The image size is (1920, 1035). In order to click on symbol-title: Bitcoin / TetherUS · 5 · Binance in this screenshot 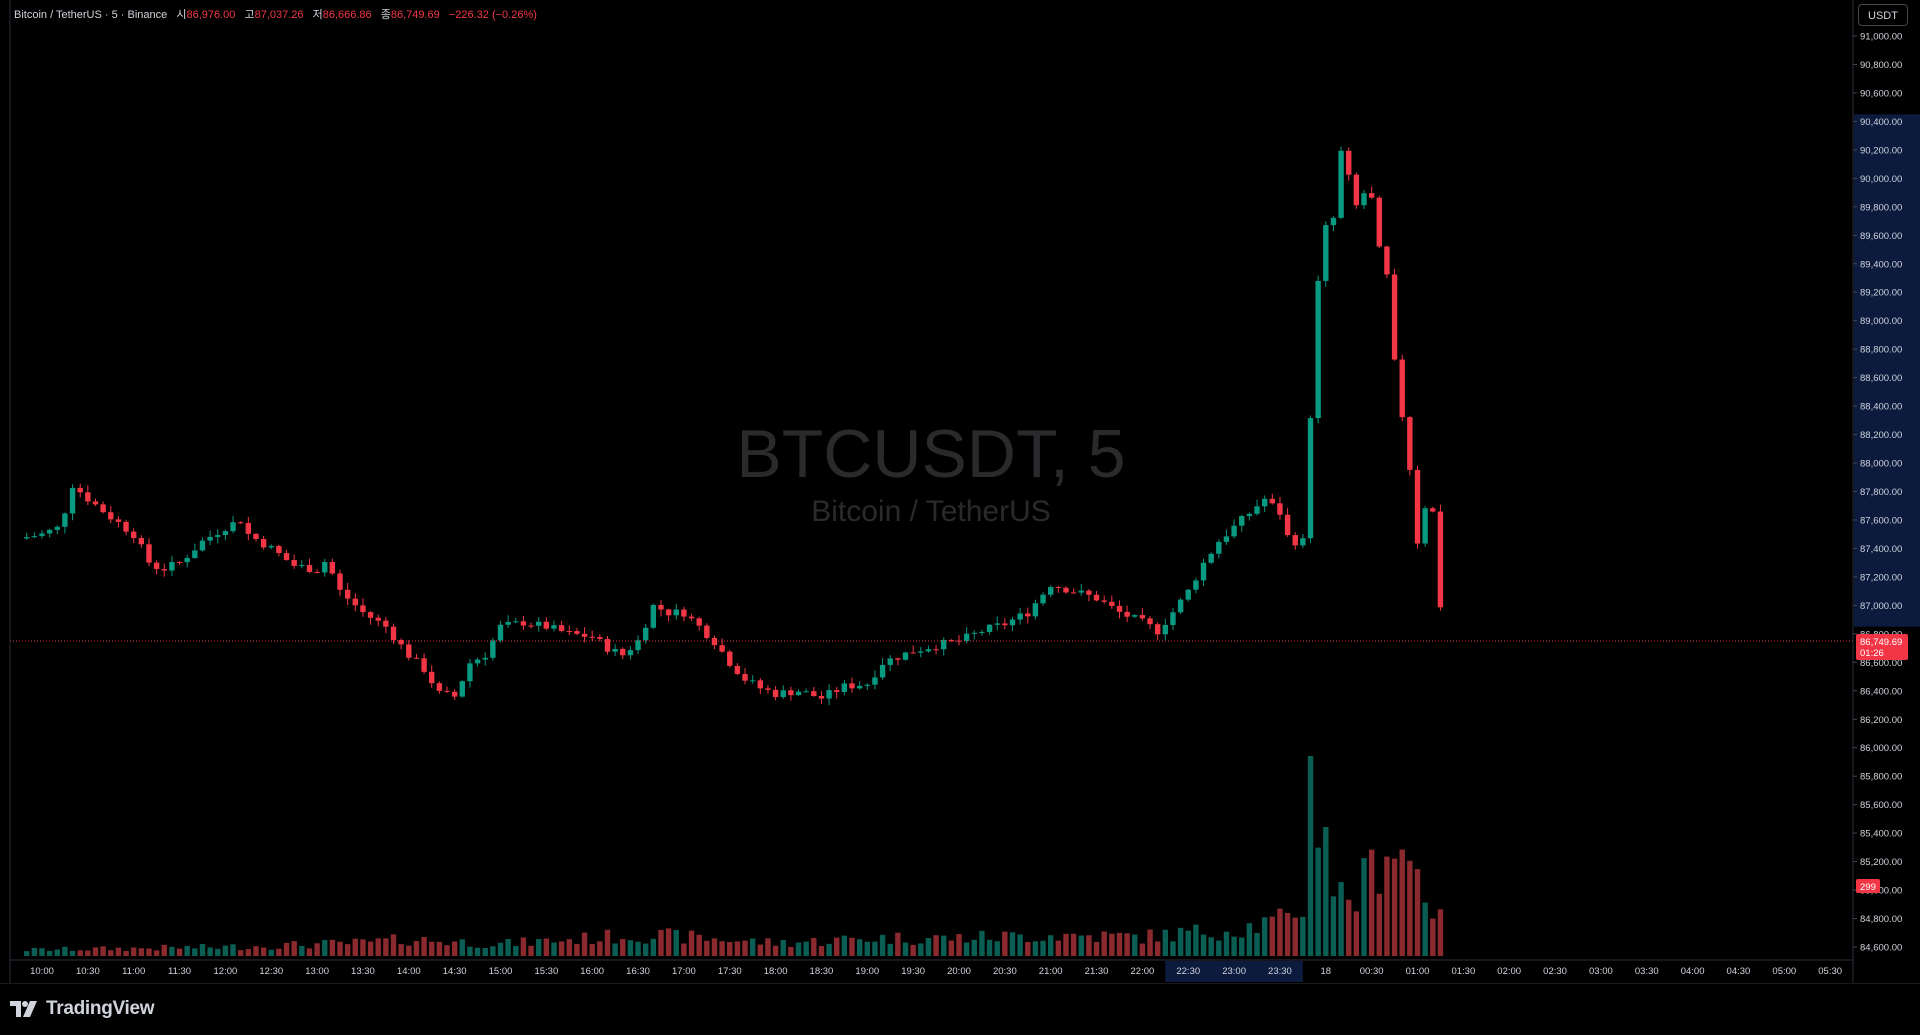, I will do `click(91, 15)`.